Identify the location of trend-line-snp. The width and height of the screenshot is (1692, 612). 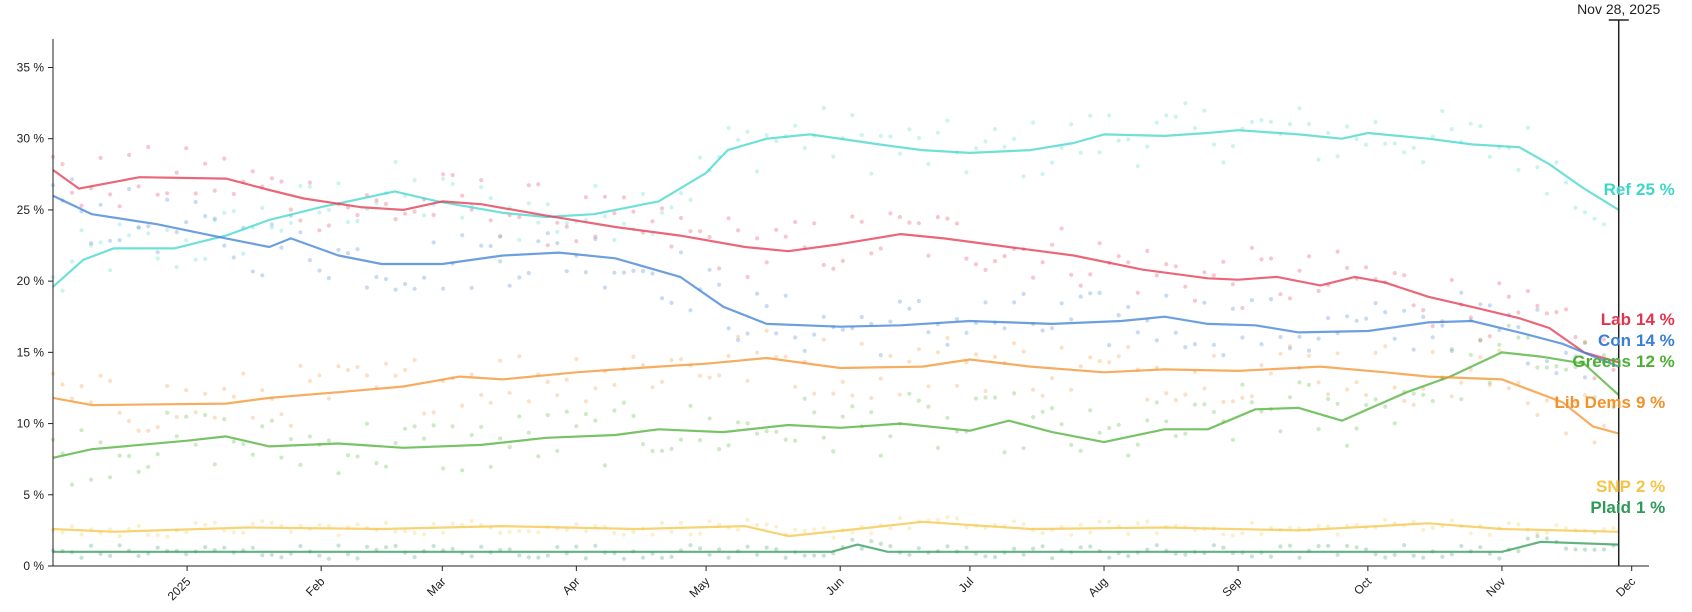
(835, 529).